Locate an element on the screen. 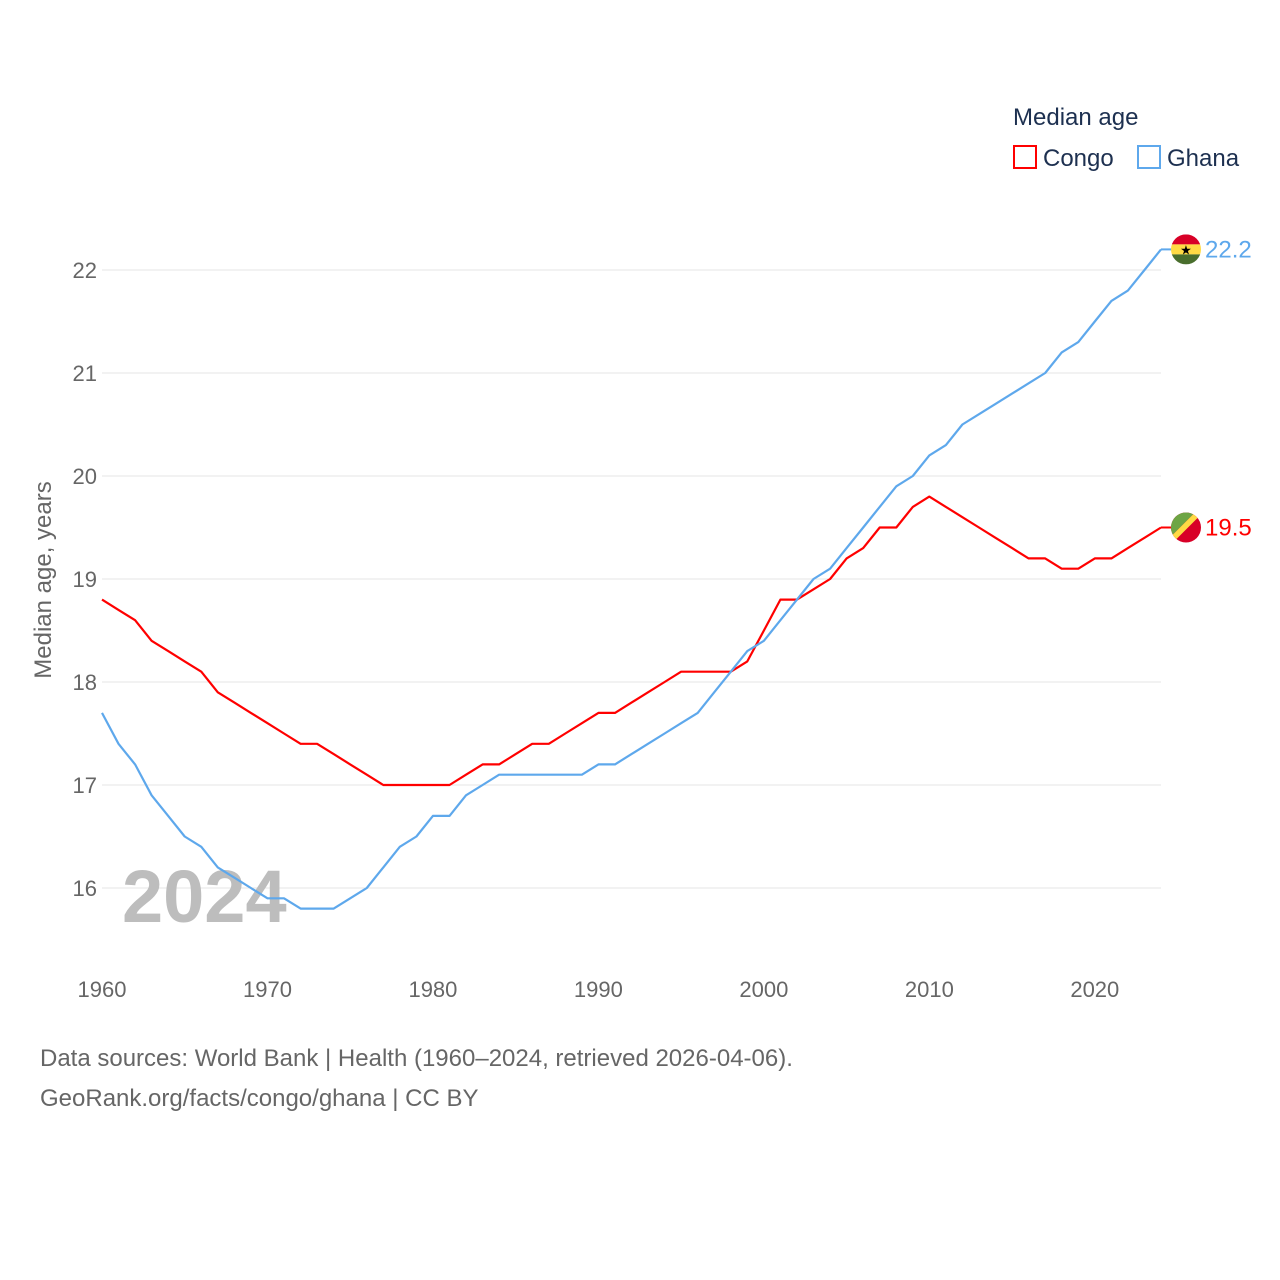  y-axis-label: Median age, years is located at coordinates (43, 579).